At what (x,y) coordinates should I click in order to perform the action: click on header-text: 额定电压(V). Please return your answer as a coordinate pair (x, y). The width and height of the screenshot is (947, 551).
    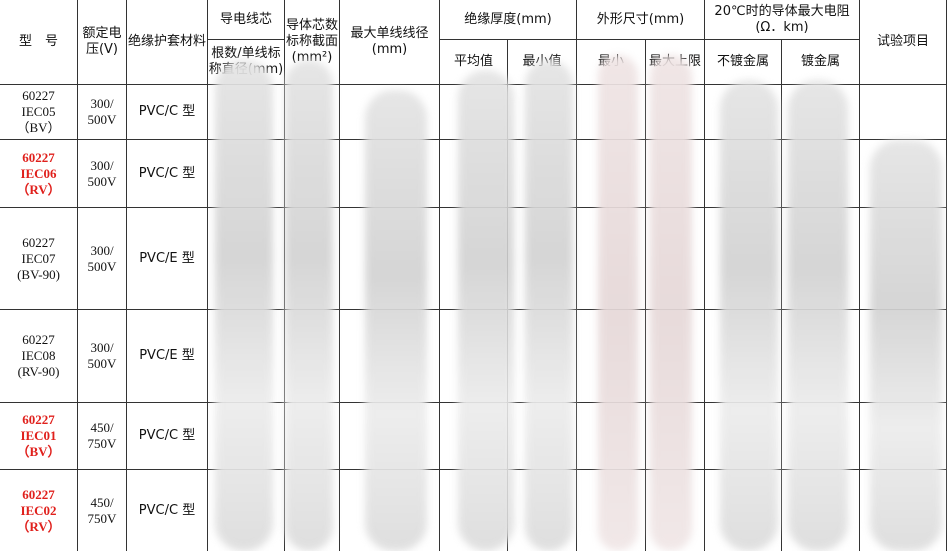
    Looking at the image, I should click on (102, 41).